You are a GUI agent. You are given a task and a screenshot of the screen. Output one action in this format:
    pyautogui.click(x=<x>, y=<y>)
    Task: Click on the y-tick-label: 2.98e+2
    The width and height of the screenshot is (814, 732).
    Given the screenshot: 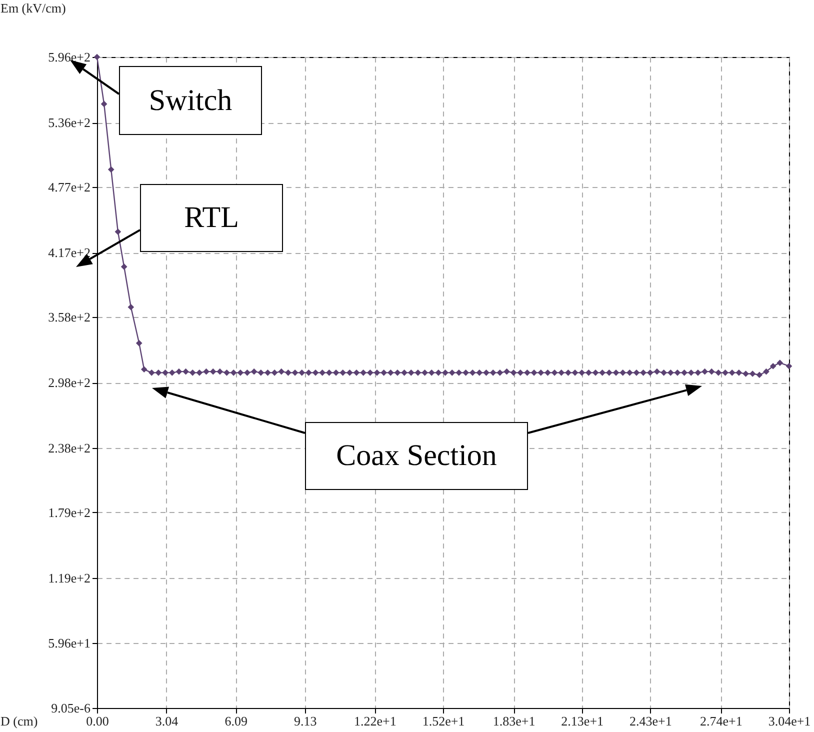 What is the action you would take?
    pyautogui.click(x=69, y=382)
    